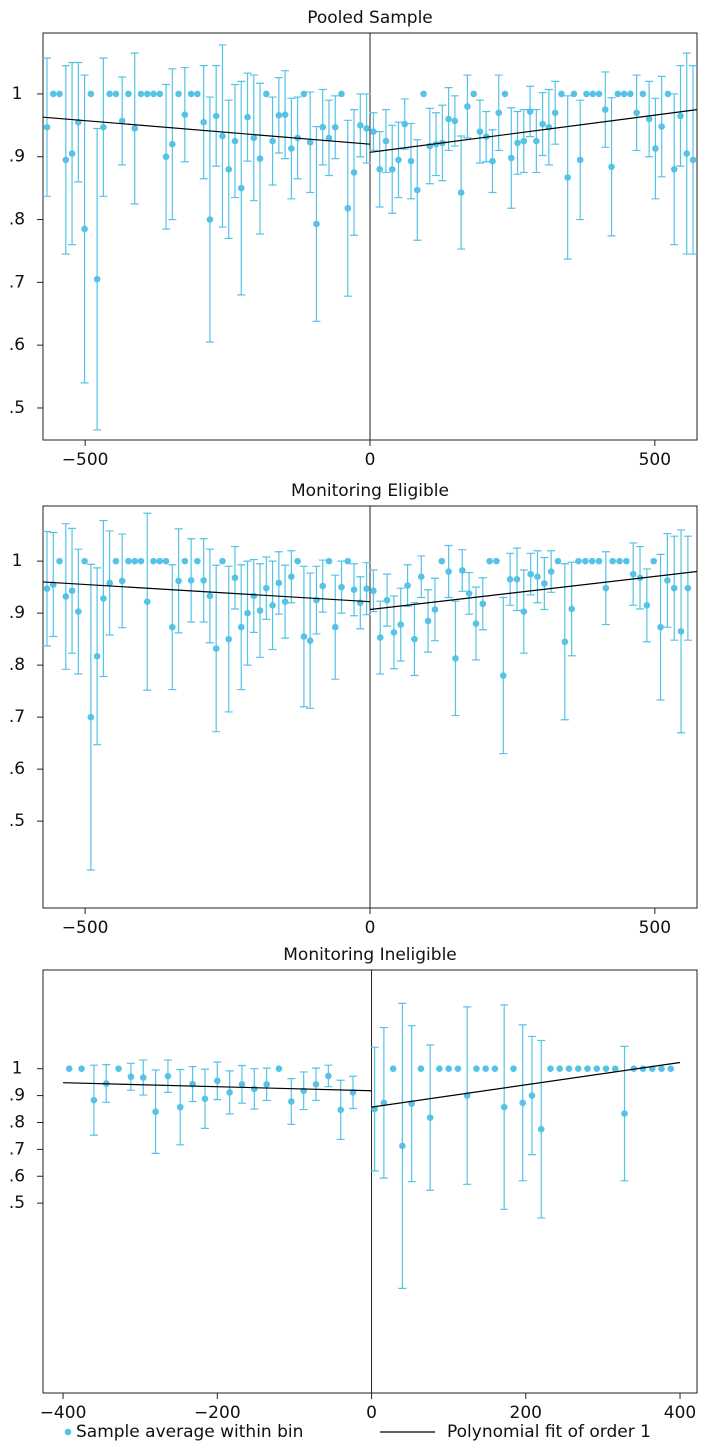  I want to click on legend-label: Polynomial fit of order 1, so click(549, 1432).